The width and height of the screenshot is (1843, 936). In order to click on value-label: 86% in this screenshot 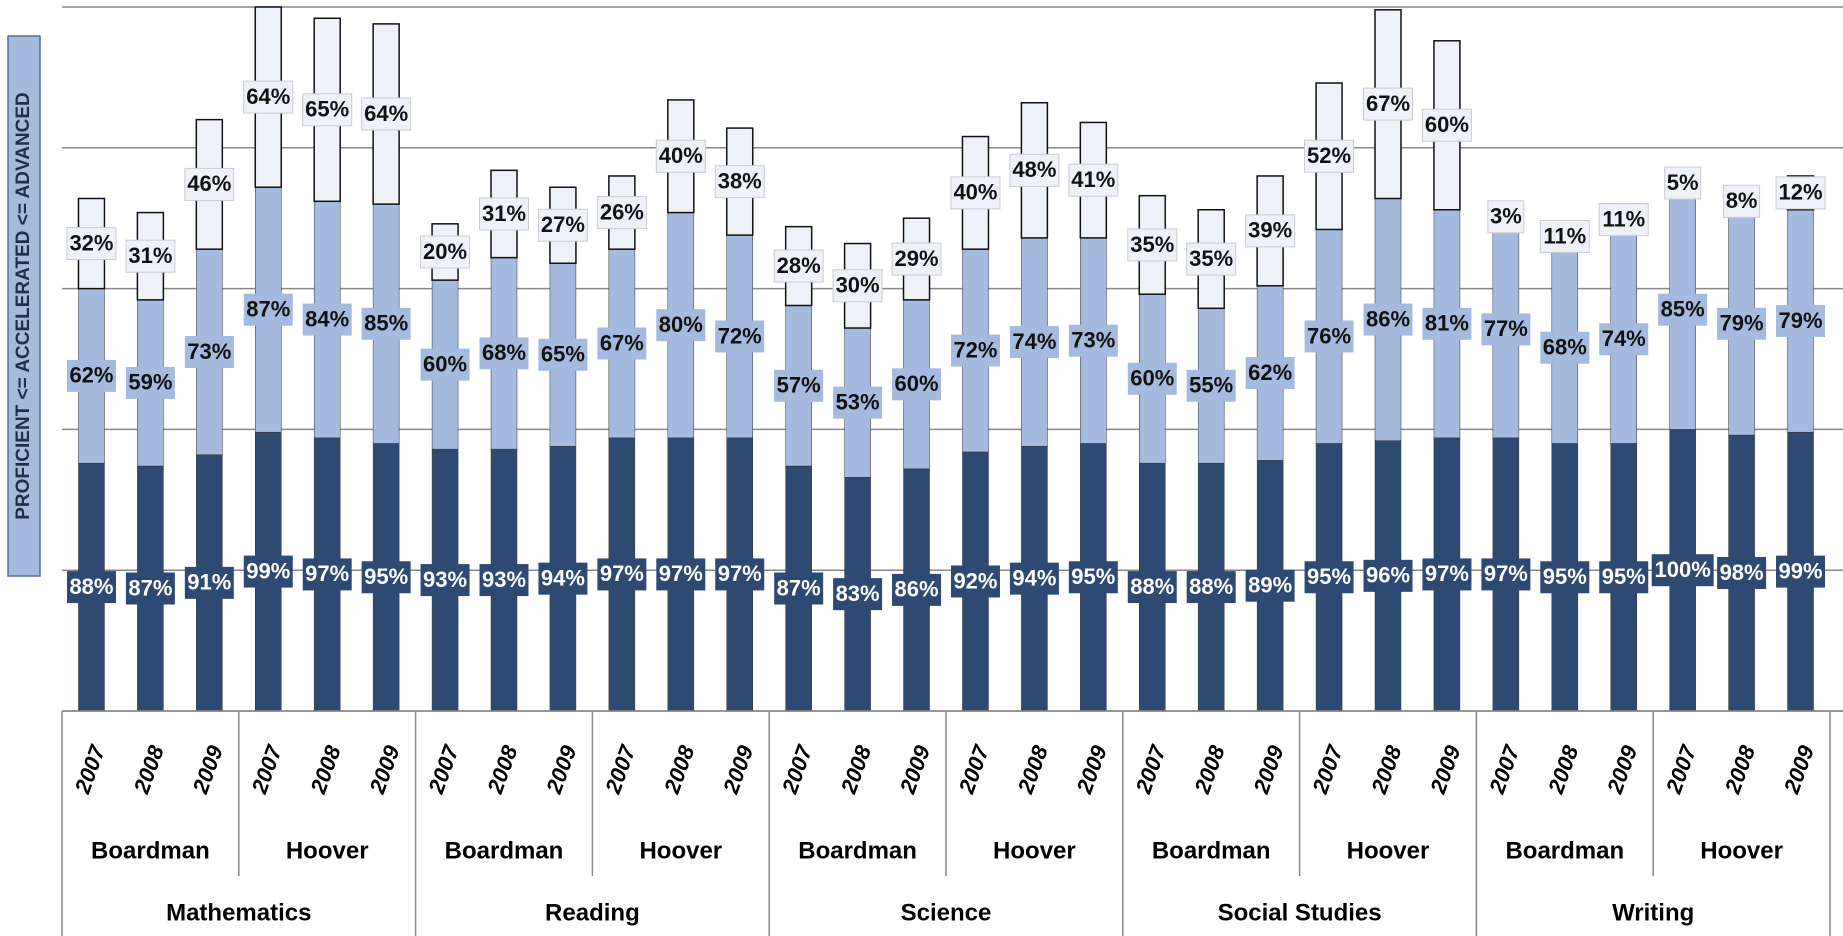, I will do `click(917, 589)`.